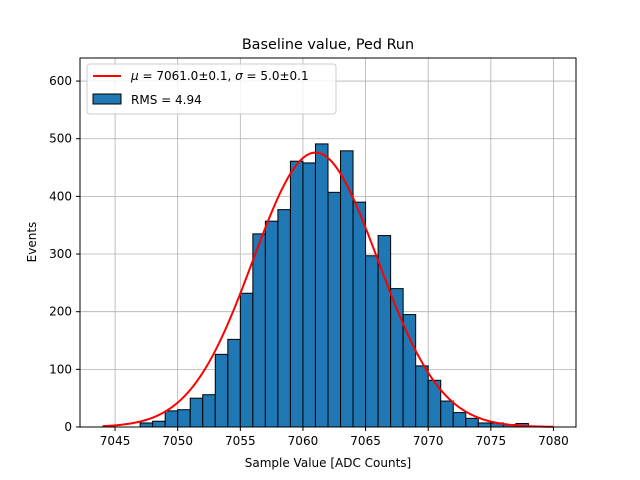 Image resolution: width=640 pixels, height=480 pixels. What do you see at coordinates (428, 441) in the screenshot?
I see `x-tick-label: 7070` at bounding box center [428, 441].